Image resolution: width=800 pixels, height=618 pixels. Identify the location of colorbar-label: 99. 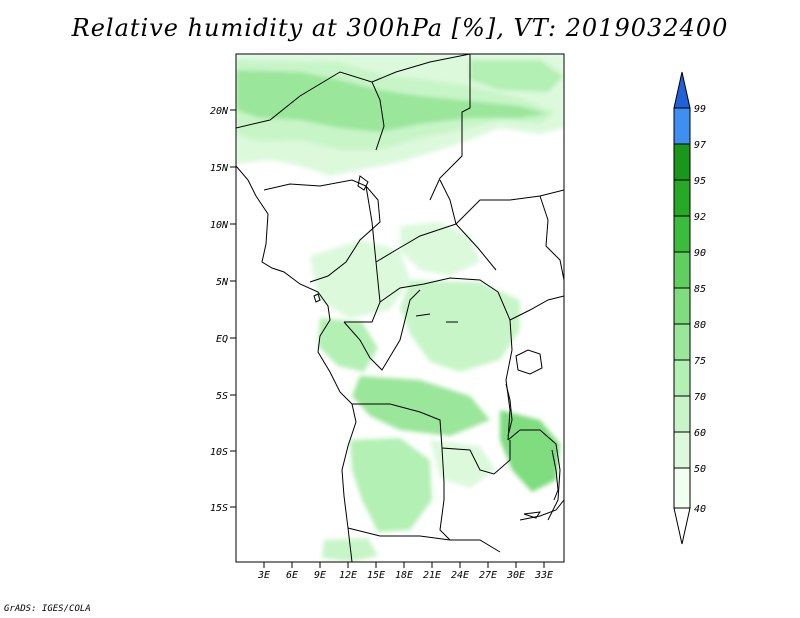
(700, 109).